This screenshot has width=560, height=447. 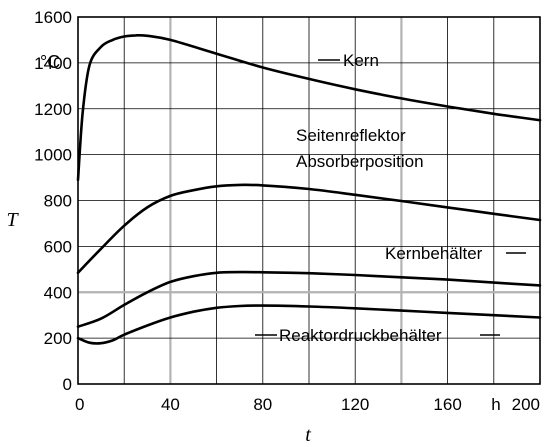 I want to click on y-tick-label: 0, so click(x=67, y=384).